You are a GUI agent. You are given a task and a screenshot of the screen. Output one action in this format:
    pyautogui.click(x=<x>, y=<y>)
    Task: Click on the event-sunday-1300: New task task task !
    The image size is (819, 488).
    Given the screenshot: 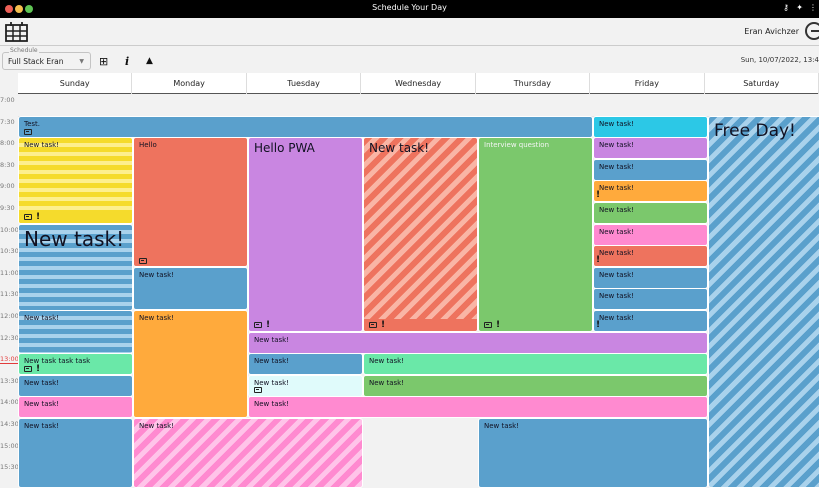 What is the action you would take?
    pyautogui.click(x=75, y=364)
    